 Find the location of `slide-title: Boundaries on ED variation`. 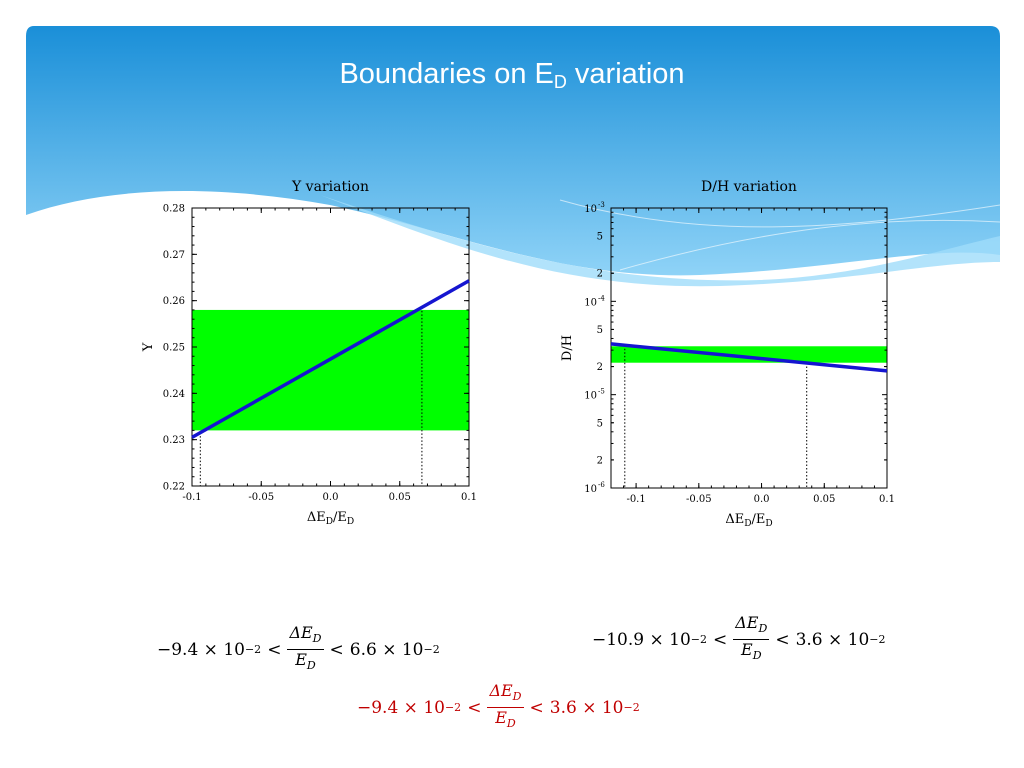

slide-title: Boundaries on ED variation is located at coordinates (512, 75).